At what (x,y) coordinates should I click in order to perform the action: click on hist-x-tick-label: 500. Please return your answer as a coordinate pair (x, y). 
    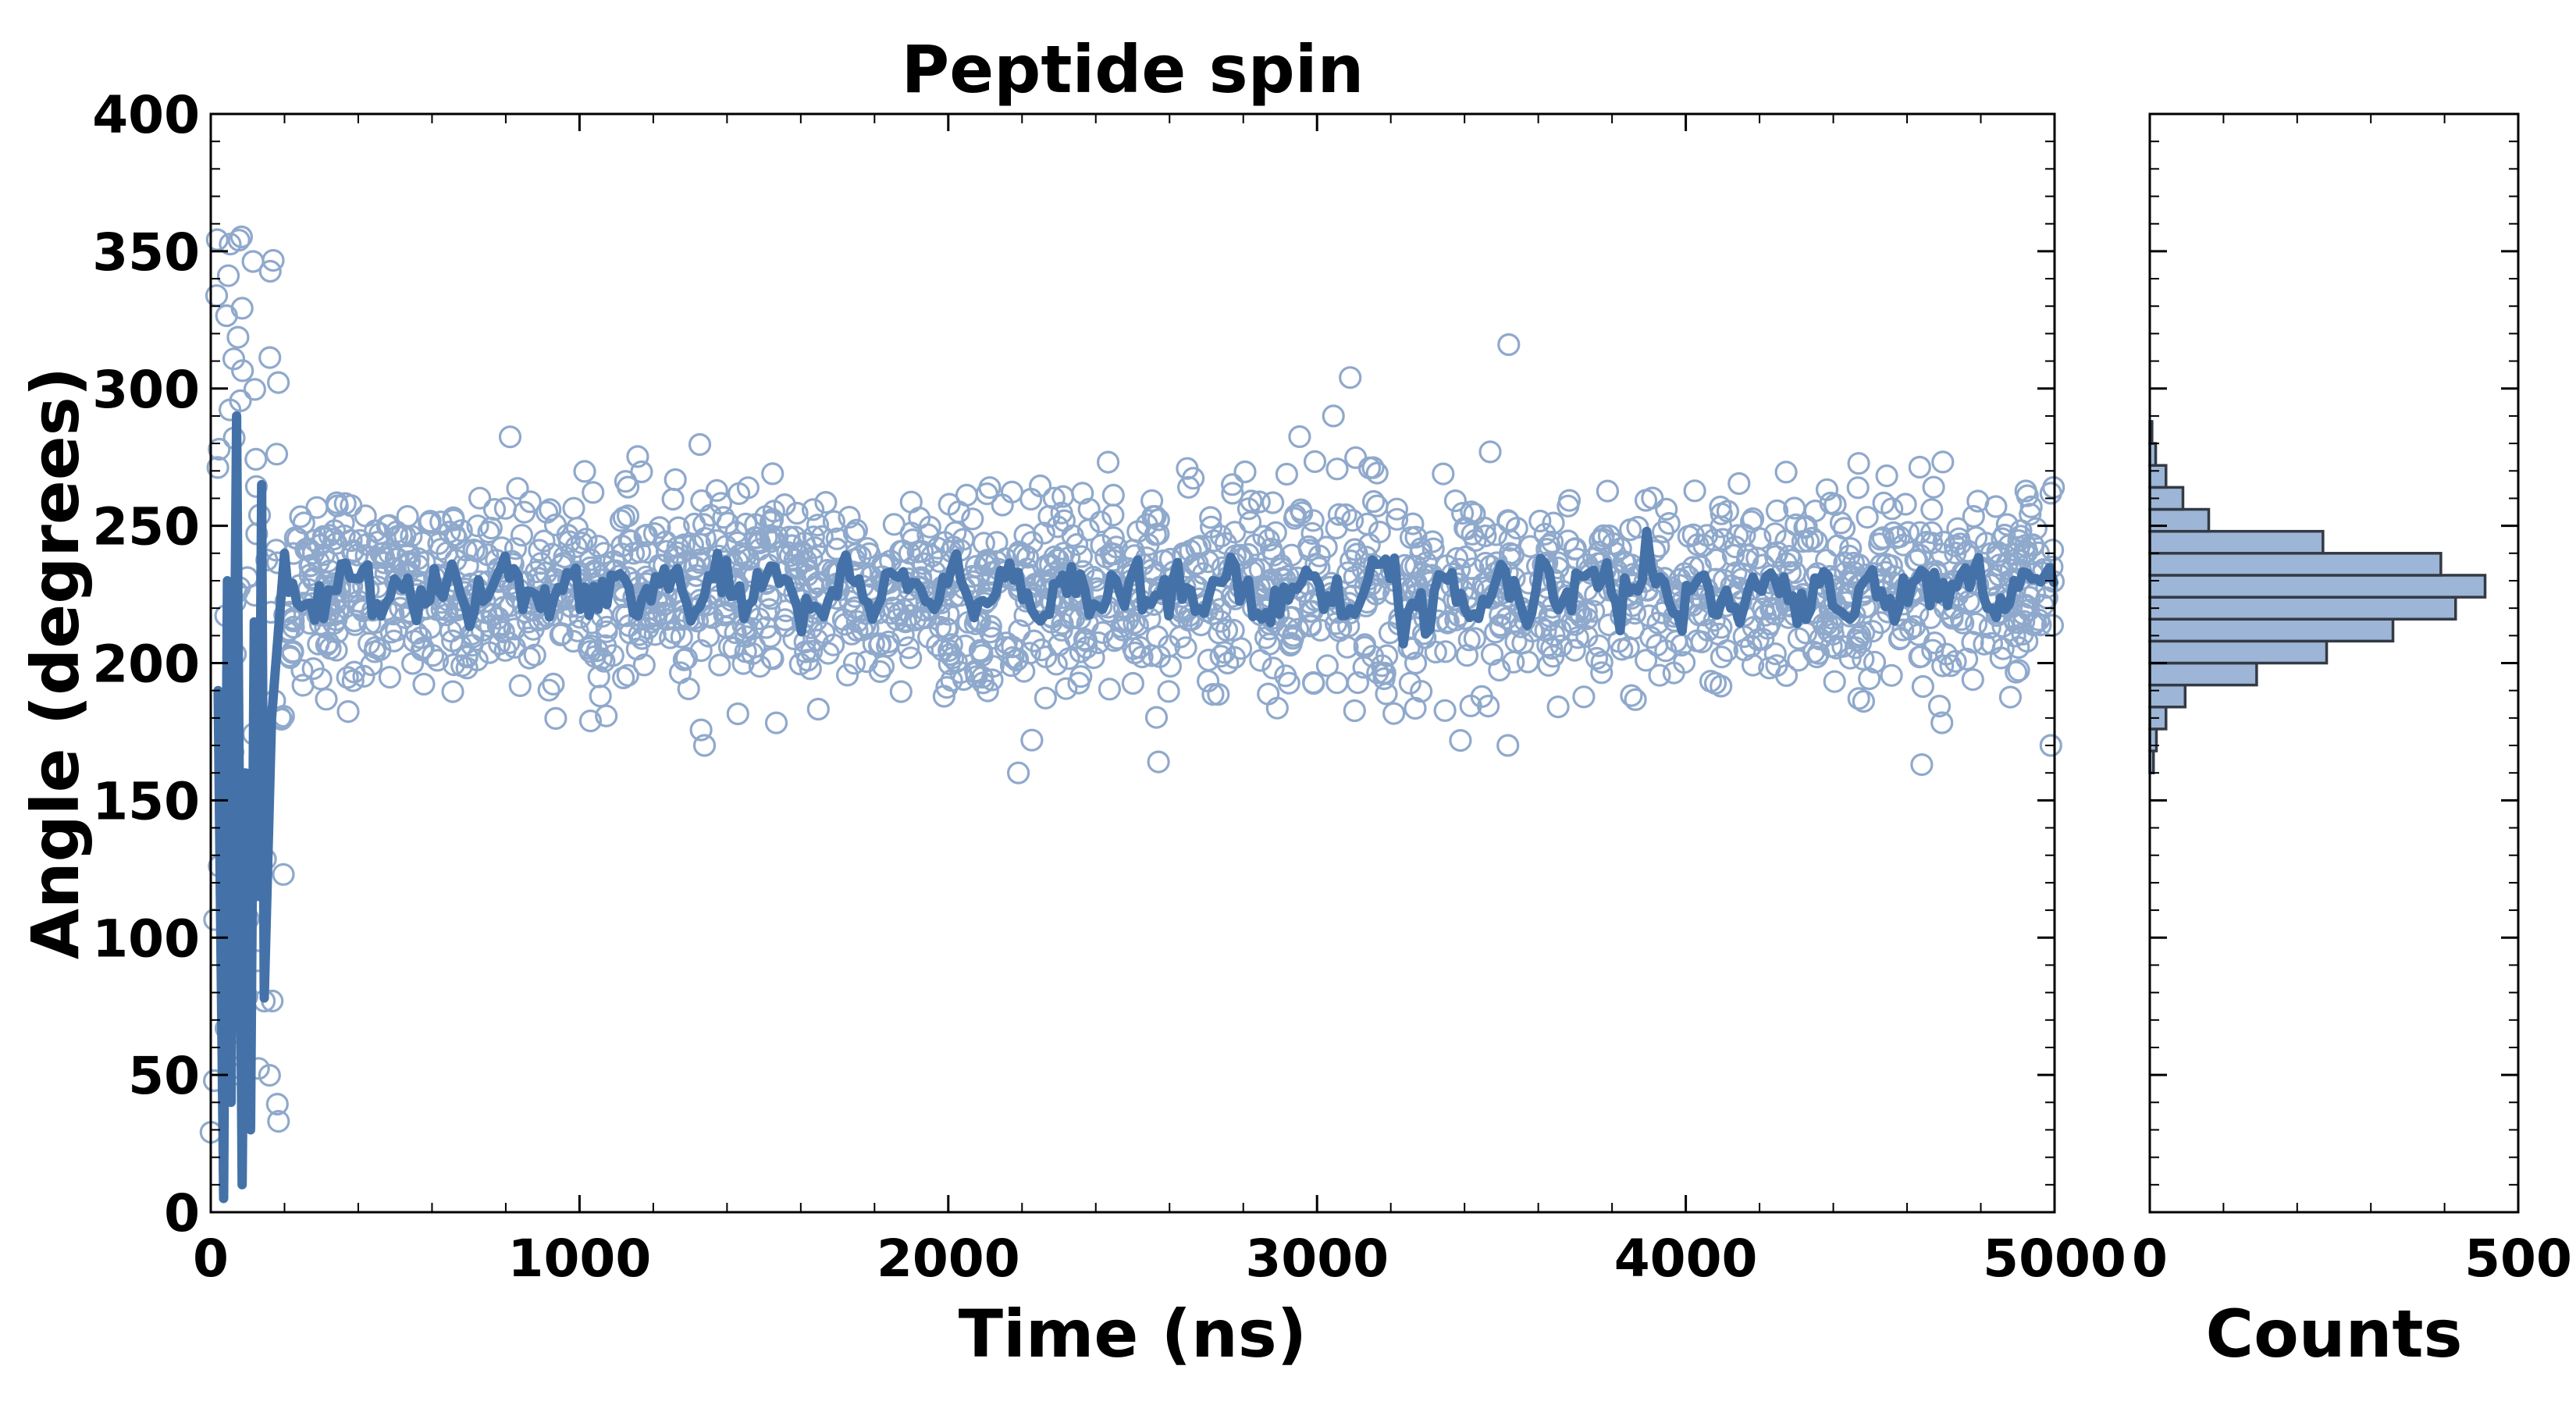
    Looking at the image, I should click on (2518, 1259).